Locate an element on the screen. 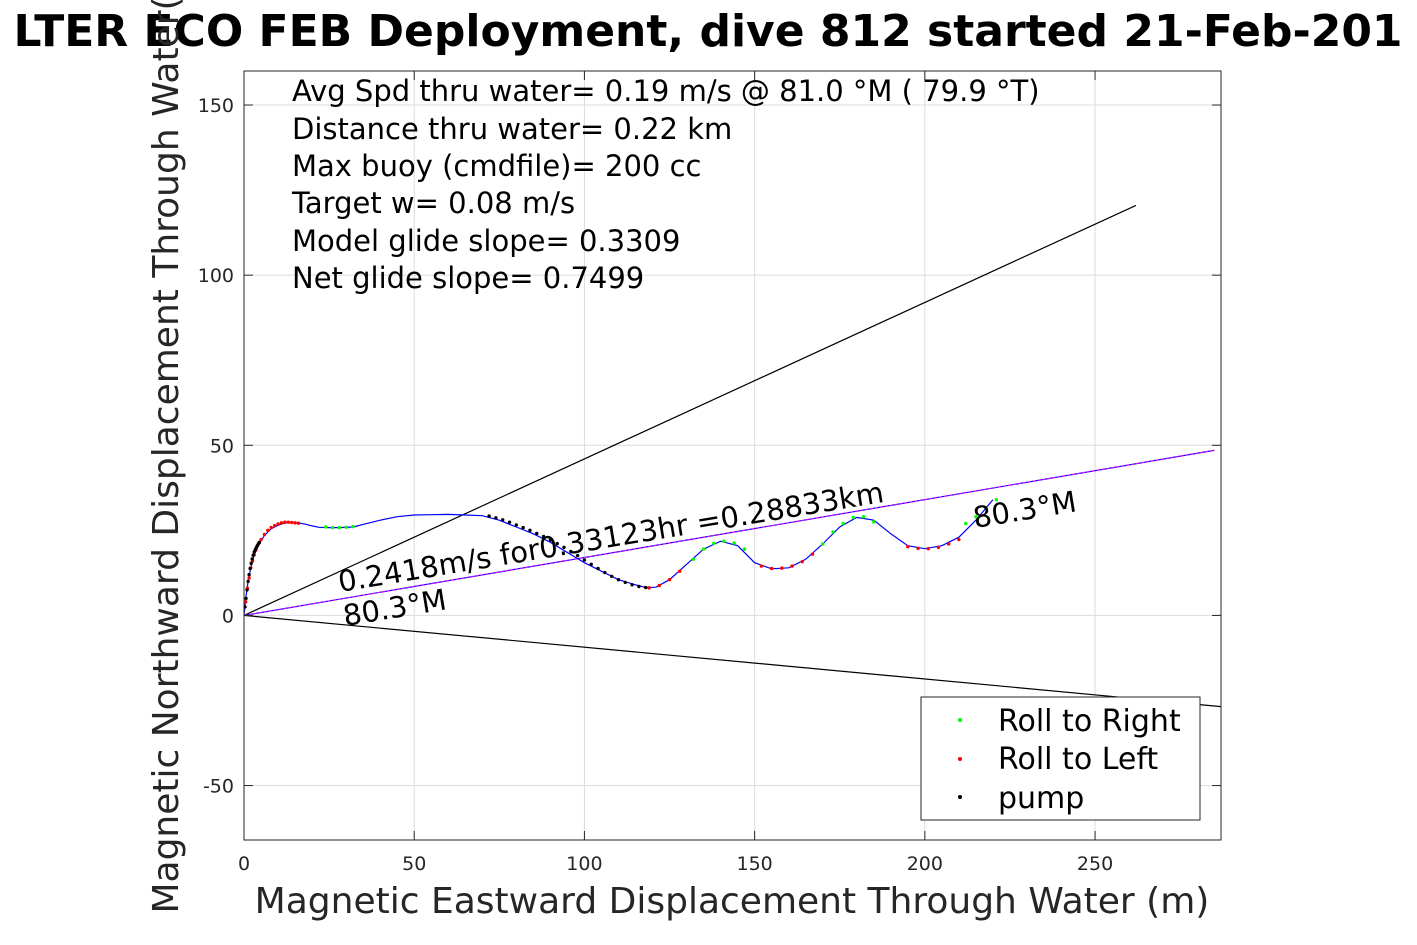 The width and height of the screenshot is (1417, 945). legend-marker-pump is located at coordinates (960, 797).